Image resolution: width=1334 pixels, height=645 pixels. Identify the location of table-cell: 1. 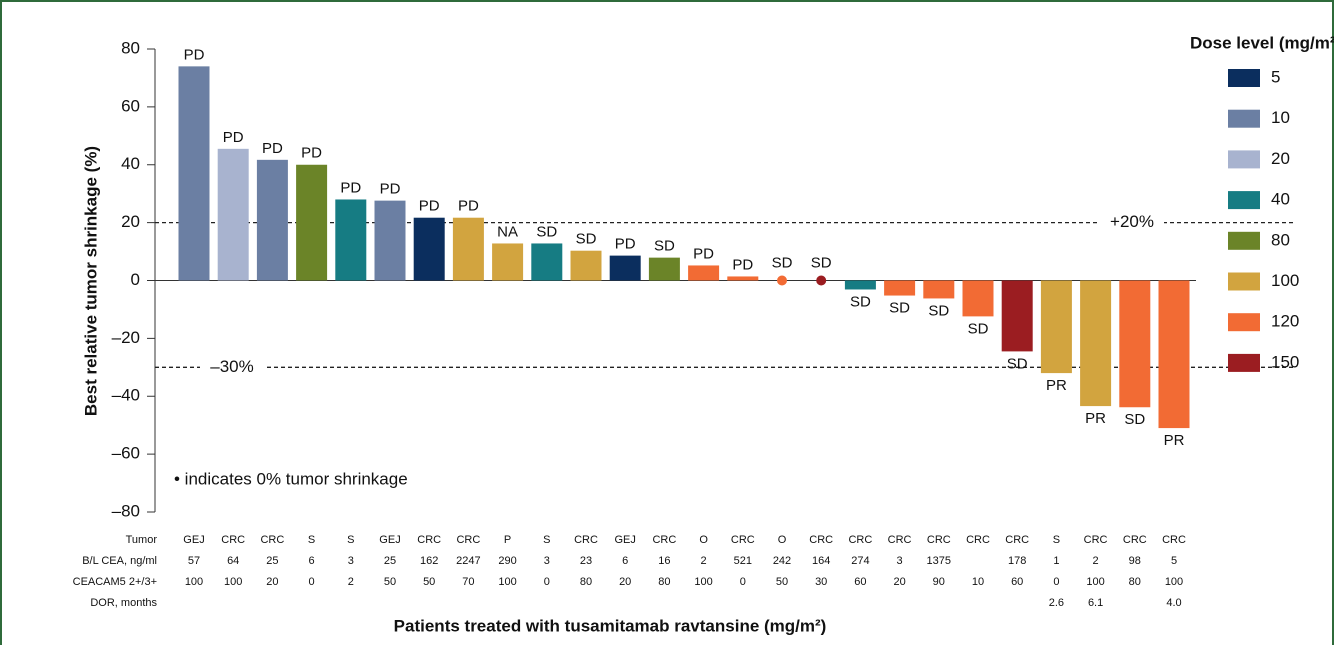
(1056, 561).